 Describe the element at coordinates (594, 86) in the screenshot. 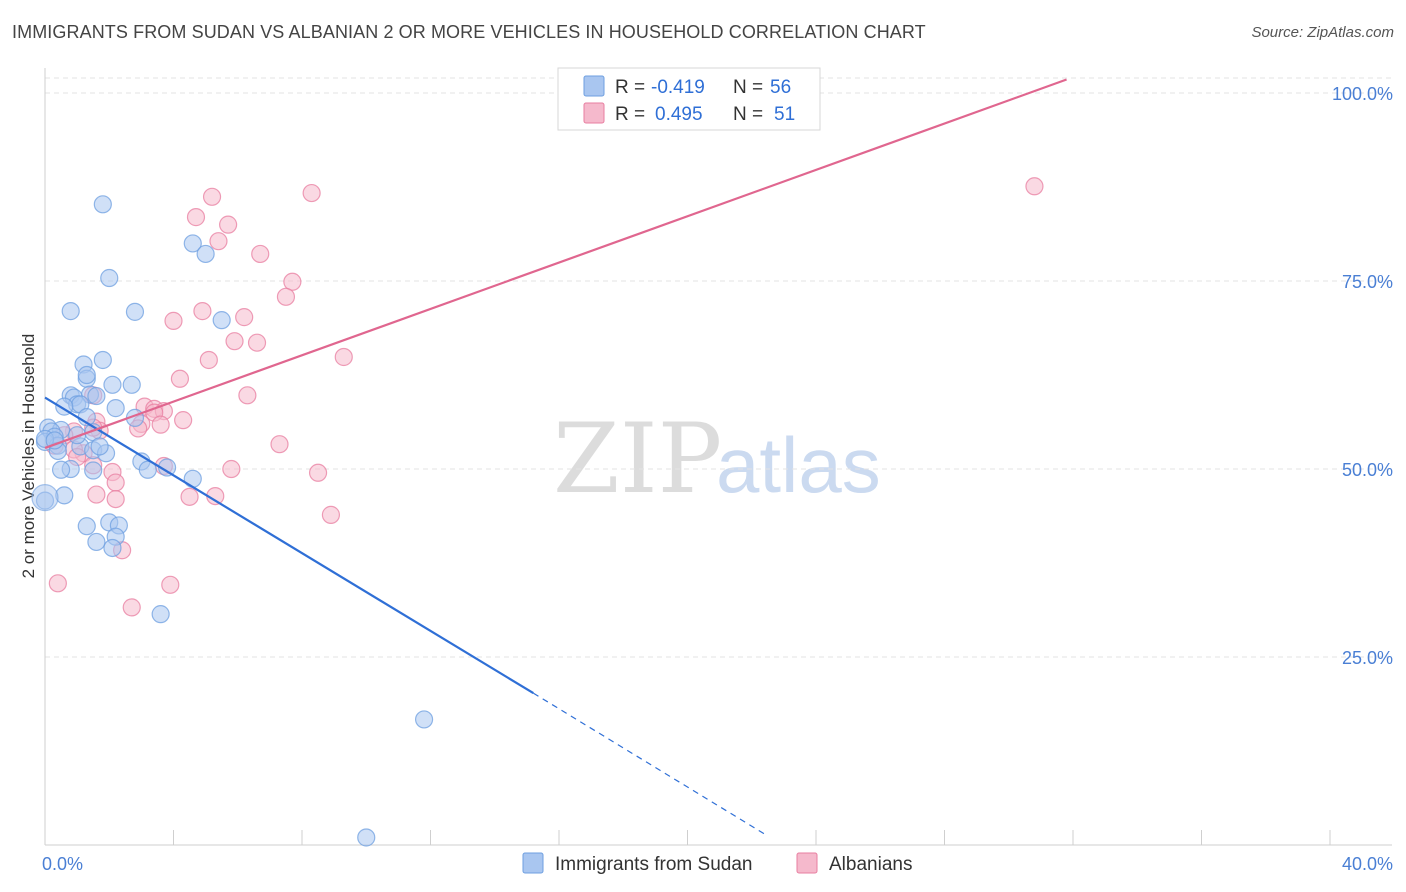

I see `legend-swatch-sudan` at that location.